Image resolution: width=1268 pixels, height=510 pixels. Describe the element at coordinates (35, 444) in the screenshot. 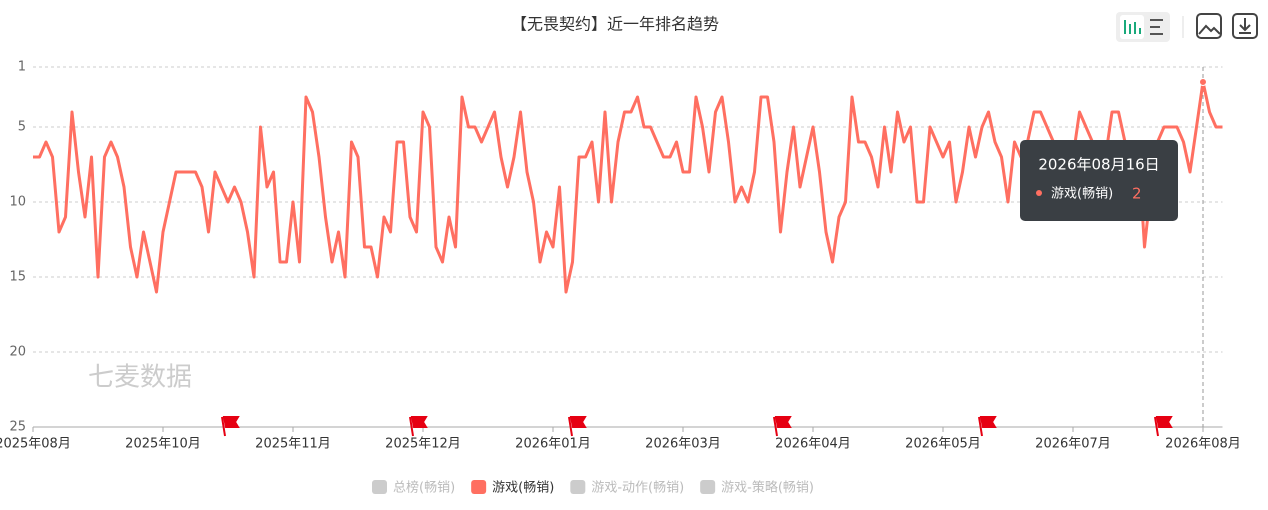

I see `x-tick-label: 2025年08月` at that location.